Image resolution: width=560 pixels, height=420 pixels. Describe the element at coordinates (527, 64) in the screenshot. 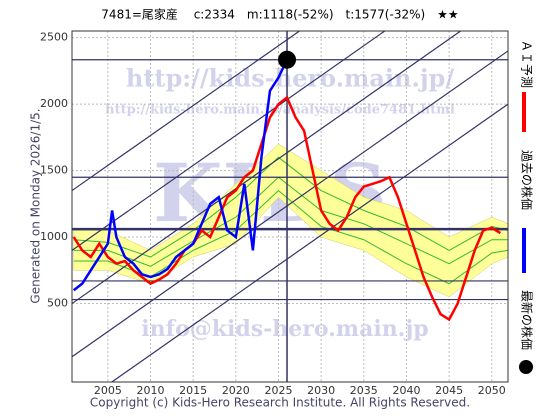

I see `legend-label: ＡＩ予測` at that location.